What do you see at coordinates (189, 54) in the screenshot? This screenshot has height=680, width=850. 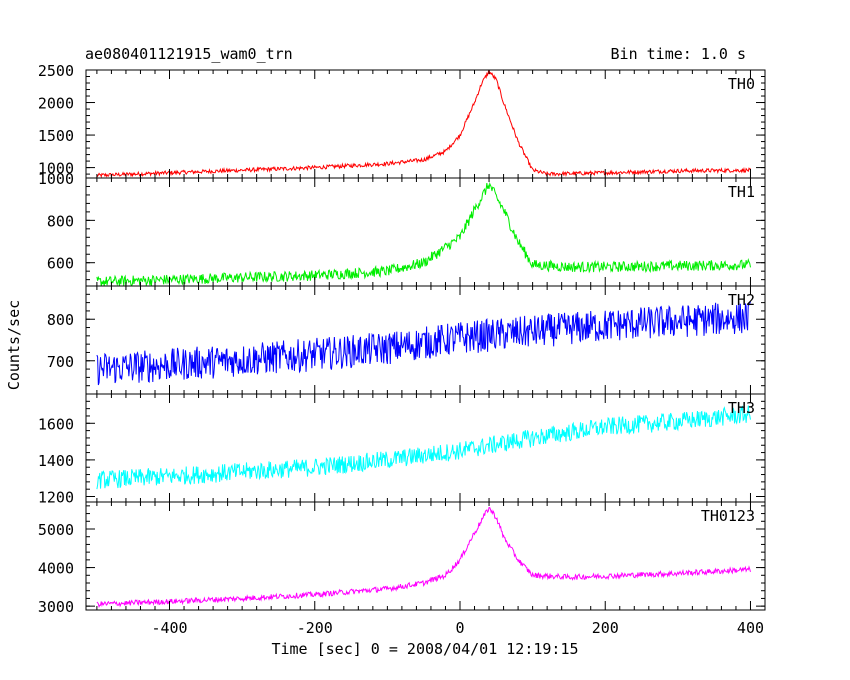 I see `chart-title: ae080401121915_wam0_trn` at bounding box center [189, 54].